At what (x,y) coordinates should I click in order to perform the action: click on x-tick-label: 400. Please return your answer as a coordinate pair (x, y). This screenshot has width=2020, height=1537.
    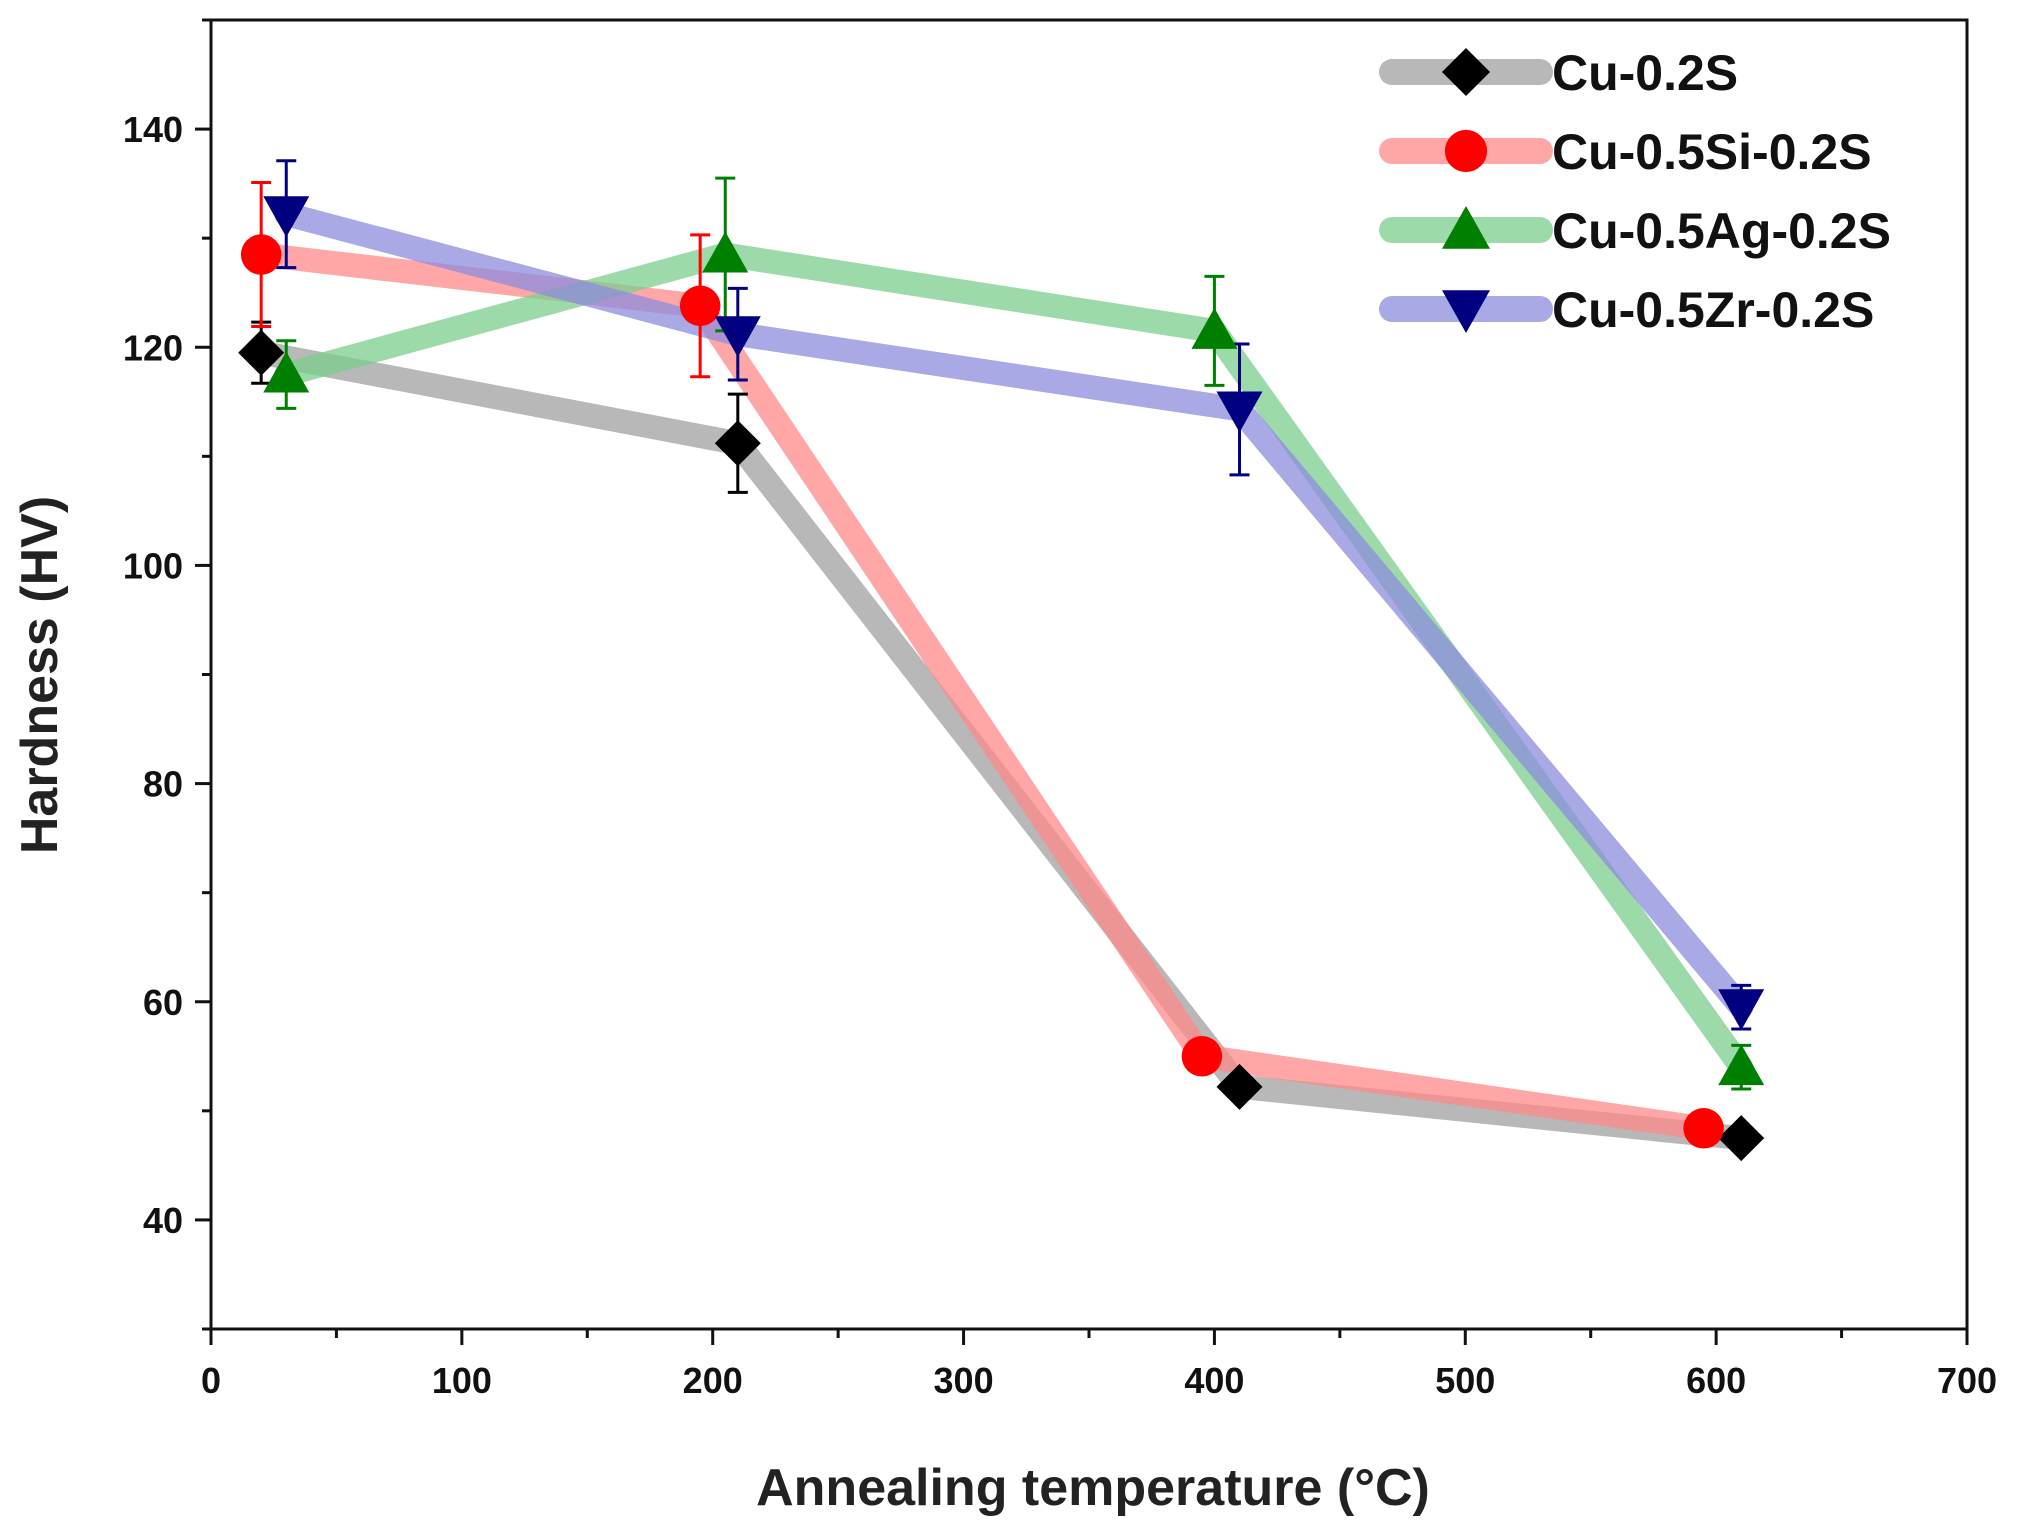
    Looking at the image, I should click on (1214, 1380).